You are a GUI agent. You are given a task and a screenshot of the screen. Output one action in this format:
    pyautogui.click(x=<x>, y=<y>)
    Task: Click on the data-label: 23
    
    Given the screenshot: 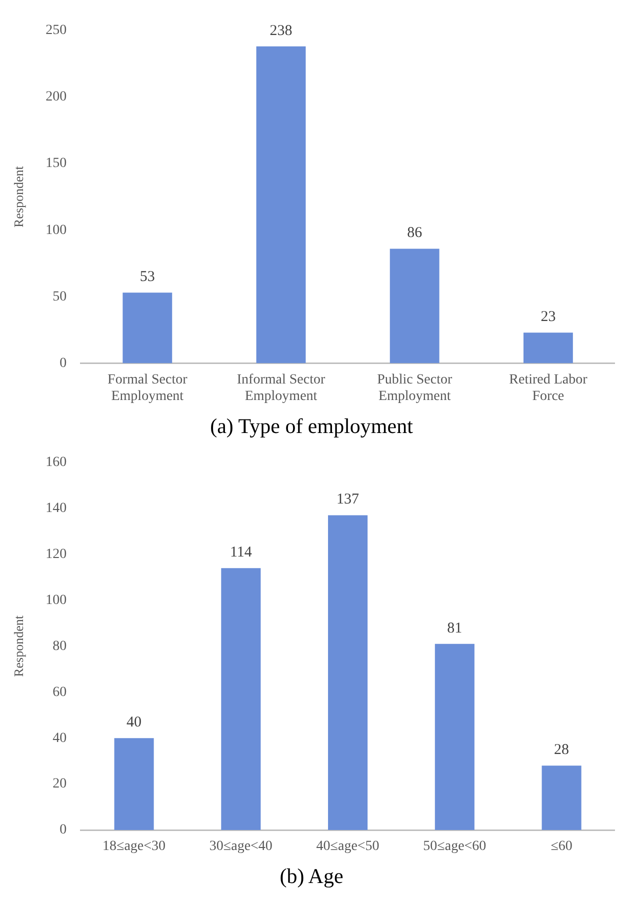 What is the action you would take?
    pyautogui.click(x=548, y=317)
    